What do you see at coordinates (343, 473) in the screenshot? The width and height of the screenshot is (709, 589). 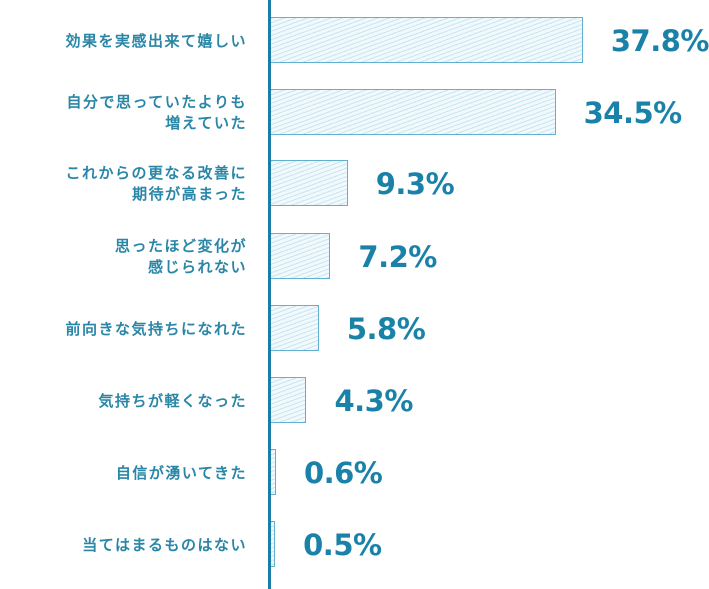 I see `value-label: 0.6%` at bounding box center [343, 473].